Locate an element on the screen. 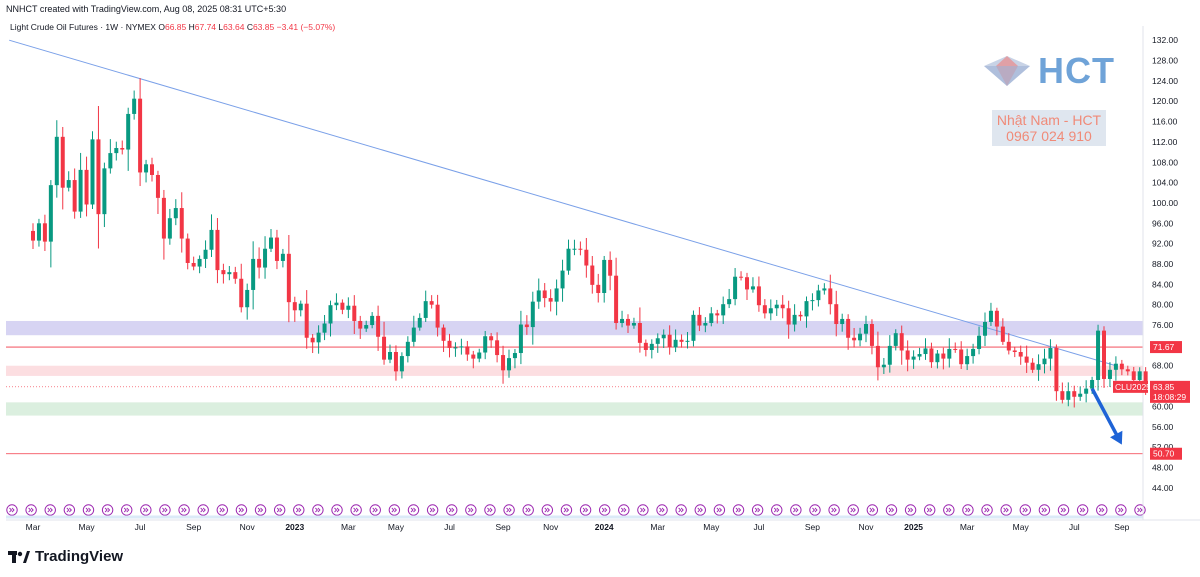 Image resolution: width=1200 pixels, height=577 pixels. contract-tag is located at coordinates (1130, 386).